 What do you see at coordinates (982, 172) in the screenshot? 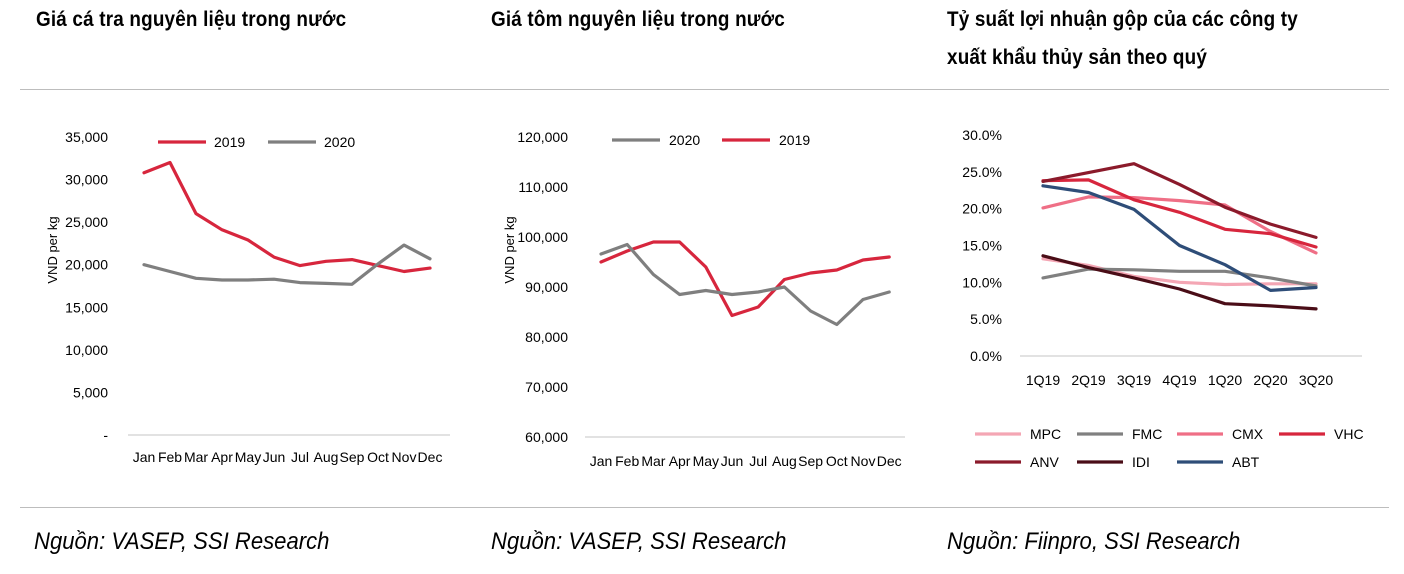
I see `chart3-y-tick-label: 25.0%` at bounding box center [982, 172].